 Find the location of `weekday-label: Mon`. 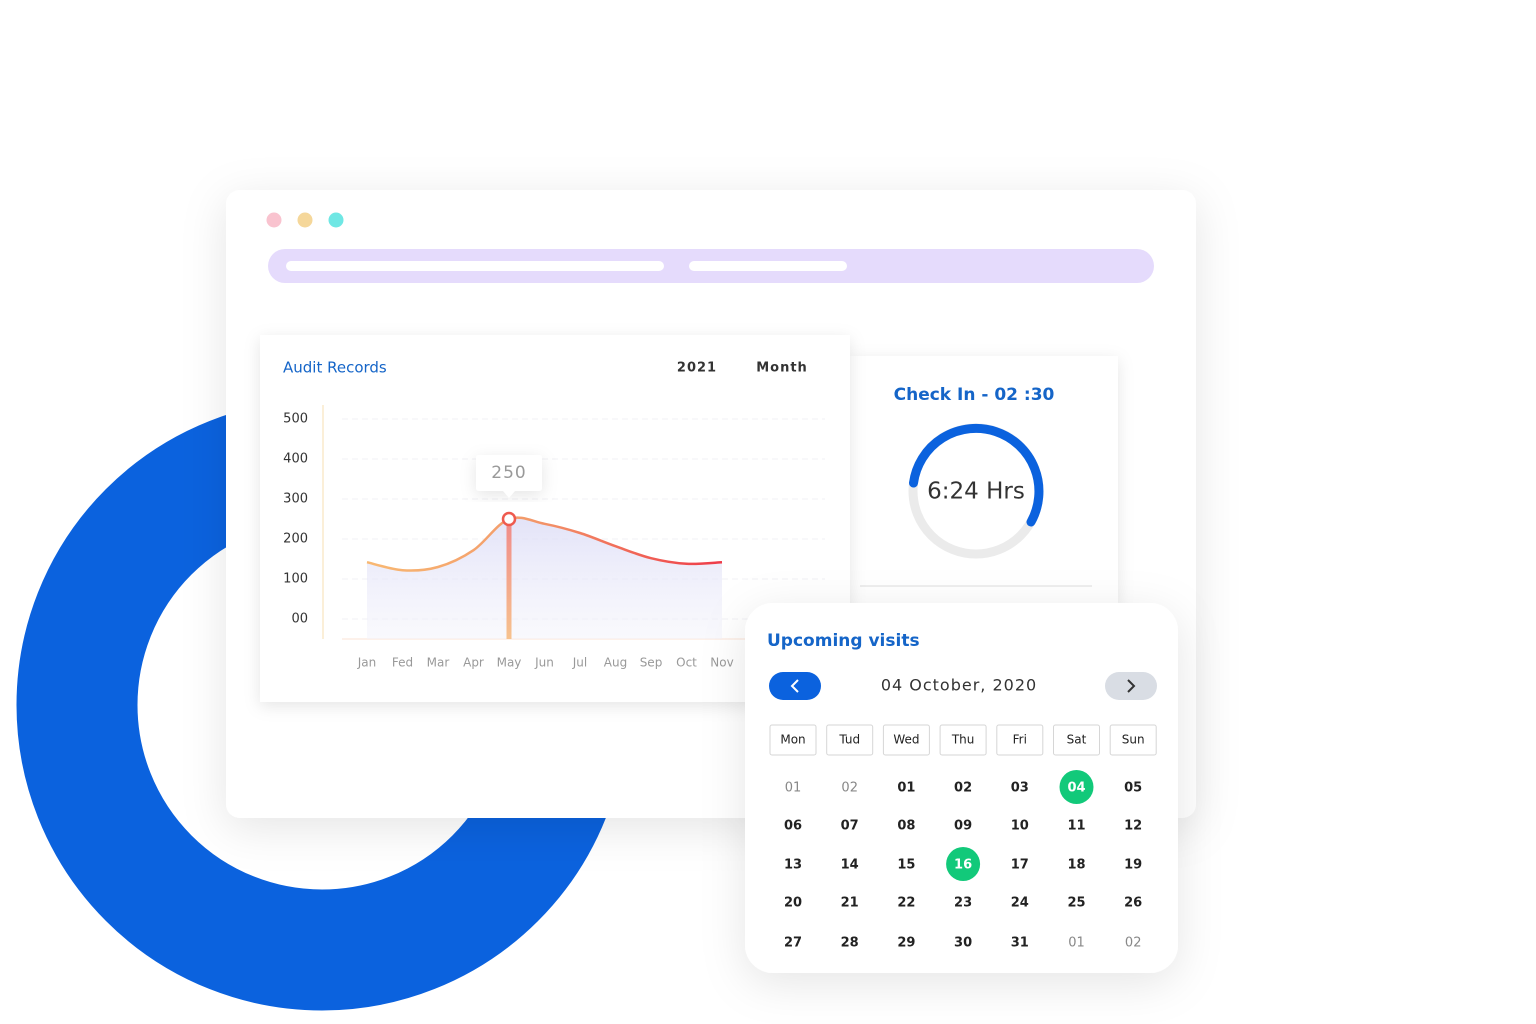

weekday-label: Mon is located at coordinates (792, 740).